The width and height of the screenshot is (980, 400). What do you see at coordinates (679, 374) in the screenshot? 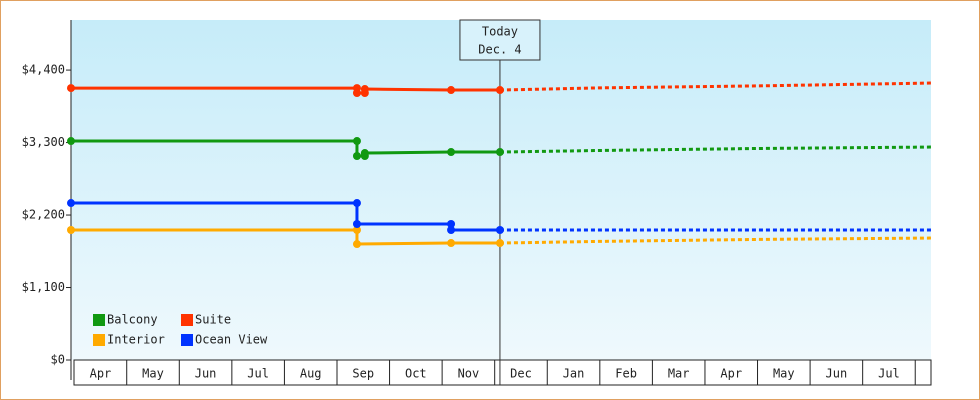
I see `x-tick-label: Mar` at bounding box center [679, 374].